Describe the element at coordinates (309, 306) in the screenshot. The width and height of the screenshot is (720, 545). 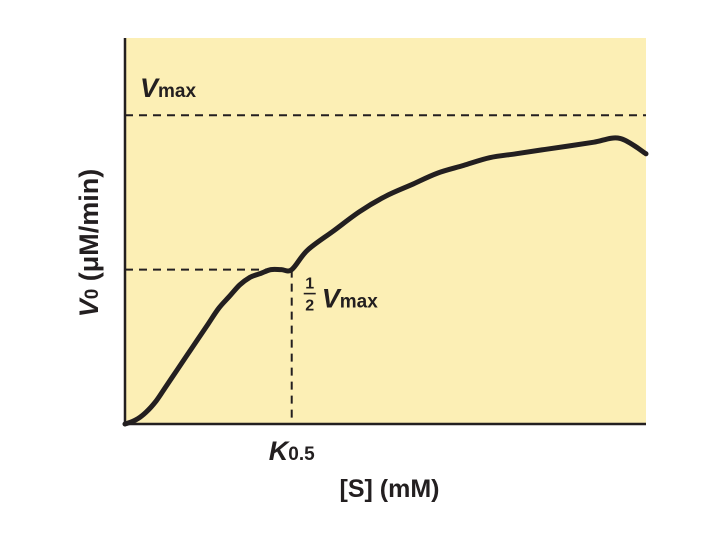
I see `half-fraction-denominator: 2` at that location.